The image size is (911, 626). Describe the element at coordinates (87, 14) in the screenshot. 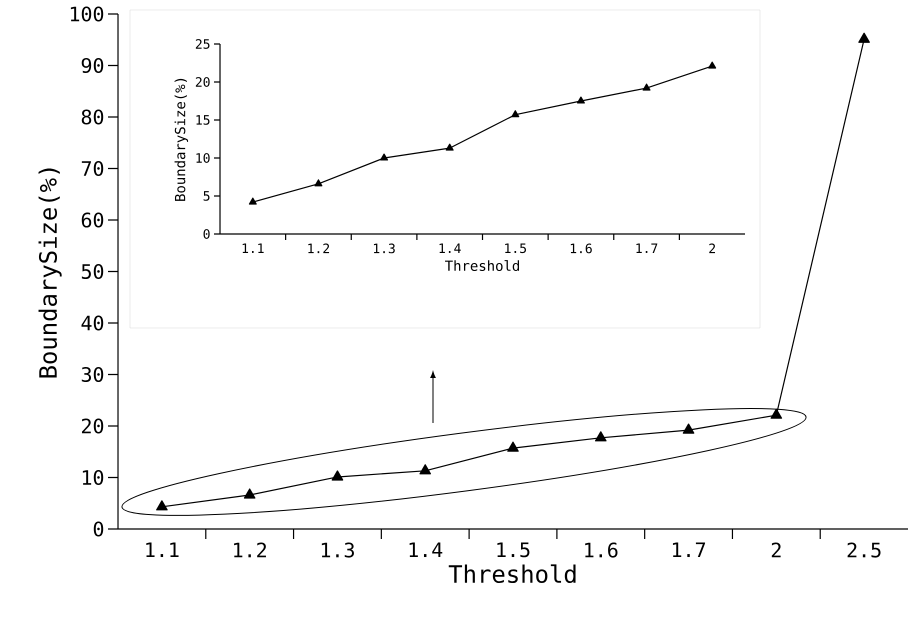

I see `y-tick-label: 100` at that location.